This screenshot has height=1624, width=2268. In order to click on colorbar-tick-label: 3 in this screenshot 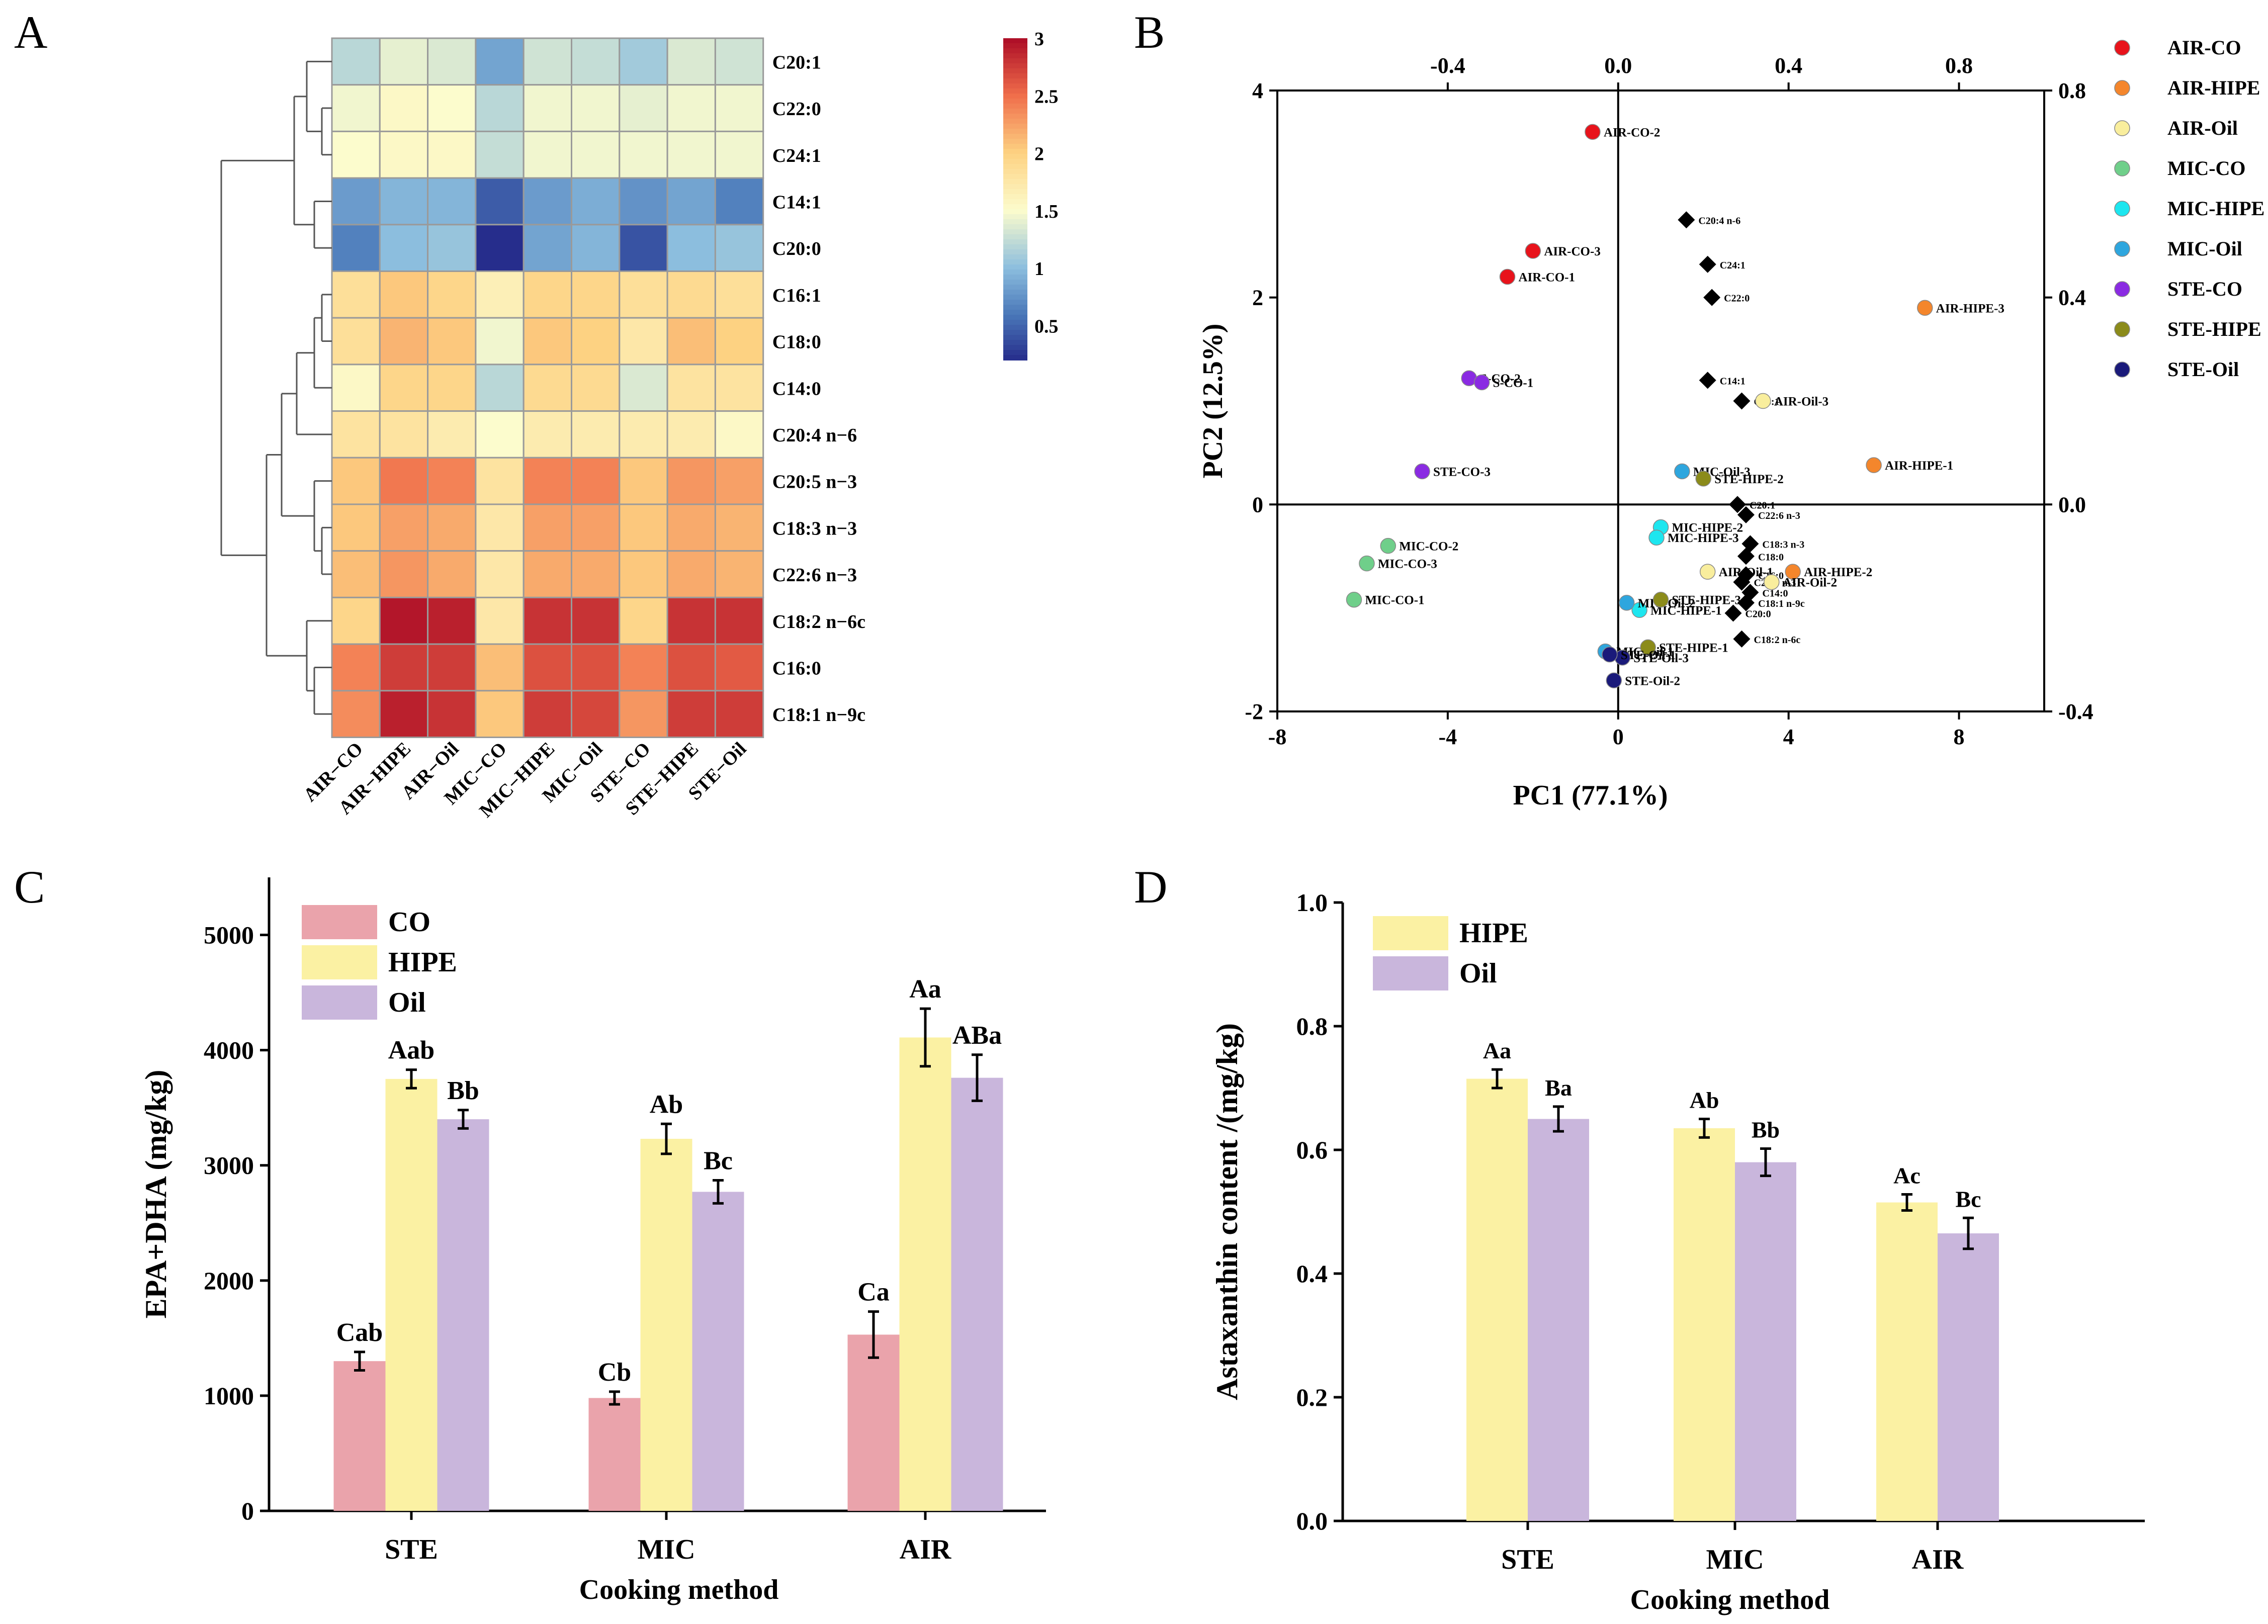, I will do `click(1039, 40)`.